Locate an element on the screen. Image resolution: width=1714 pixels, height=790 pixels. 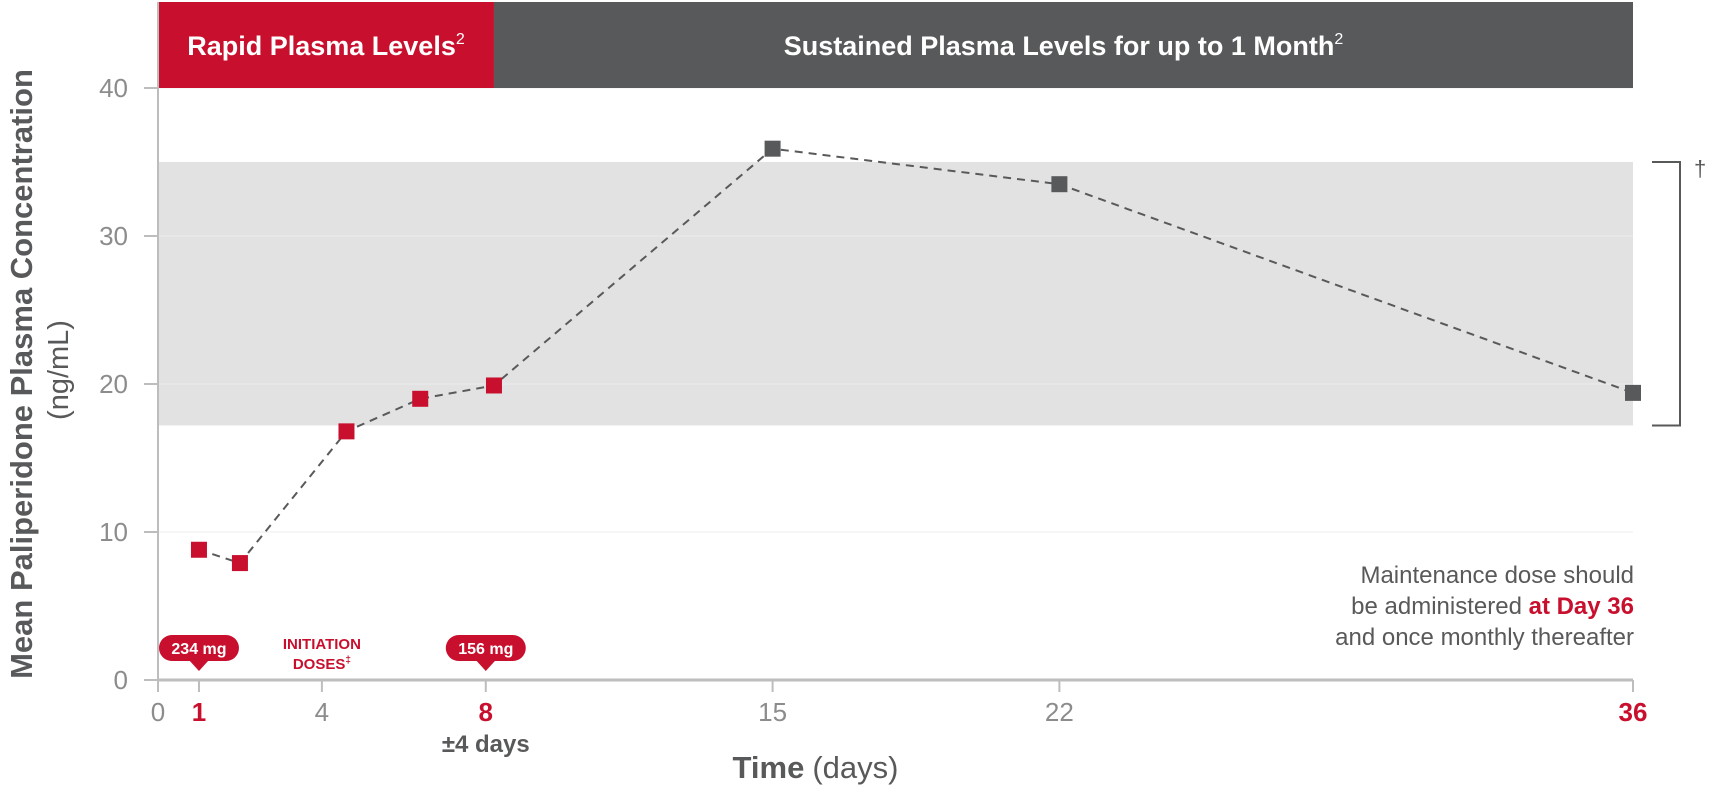
x-tick-label: 22 is located at coordinates (1059, 712).